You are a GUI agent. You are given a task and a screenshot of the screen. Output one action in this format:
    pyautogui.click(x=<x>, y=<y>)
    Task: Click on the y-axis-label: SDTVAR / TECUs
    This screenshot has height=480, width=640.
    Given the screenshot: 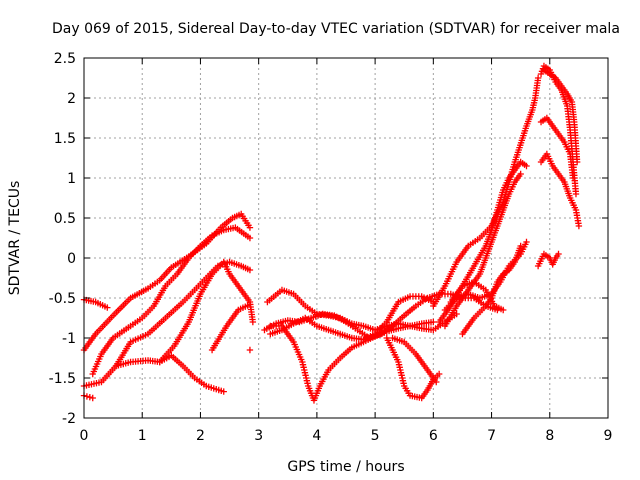 What is the action you would take?
    pyautogui.click(x=15, y=238)
    